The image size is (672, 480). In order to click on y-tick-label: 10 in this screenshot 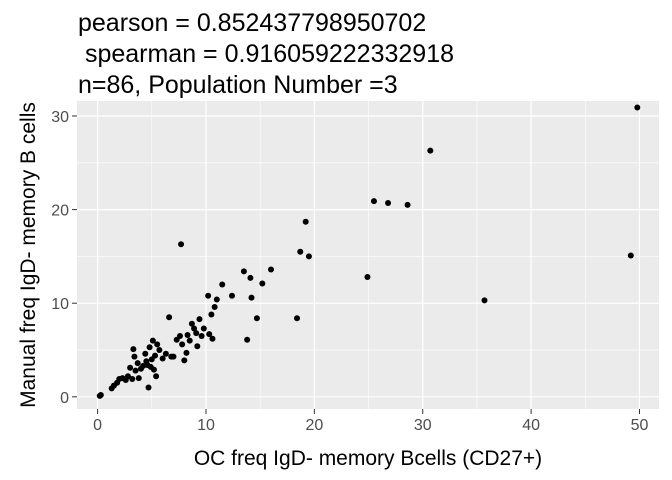, I will do `click(60, 304)`.